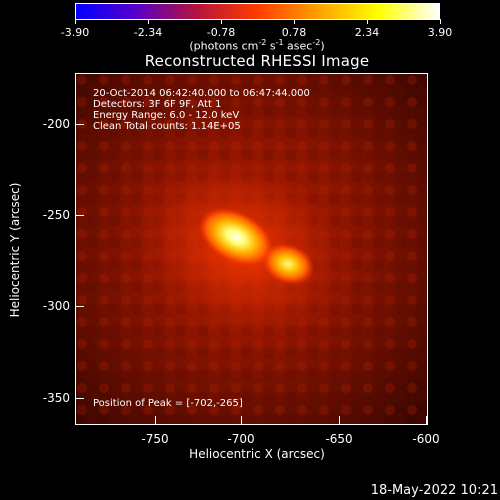  I want to click on y-tick-label: -200, so click(56, 124).